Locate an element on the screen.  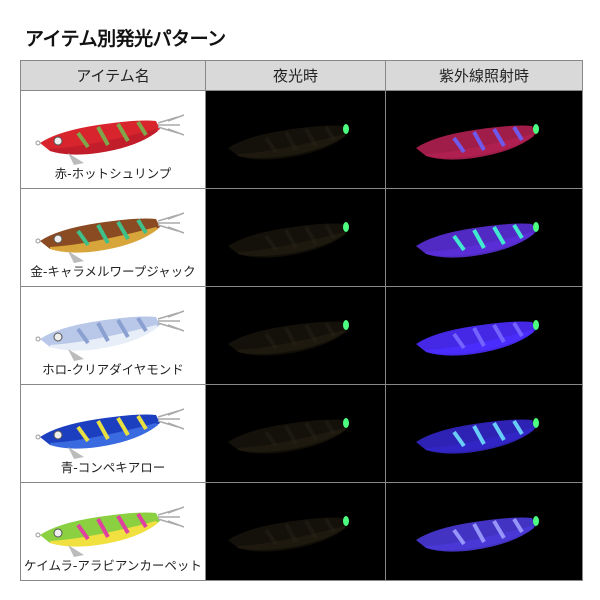
item-cell: 赤-ホットシュリンプ is located at coordinates (113, 139).